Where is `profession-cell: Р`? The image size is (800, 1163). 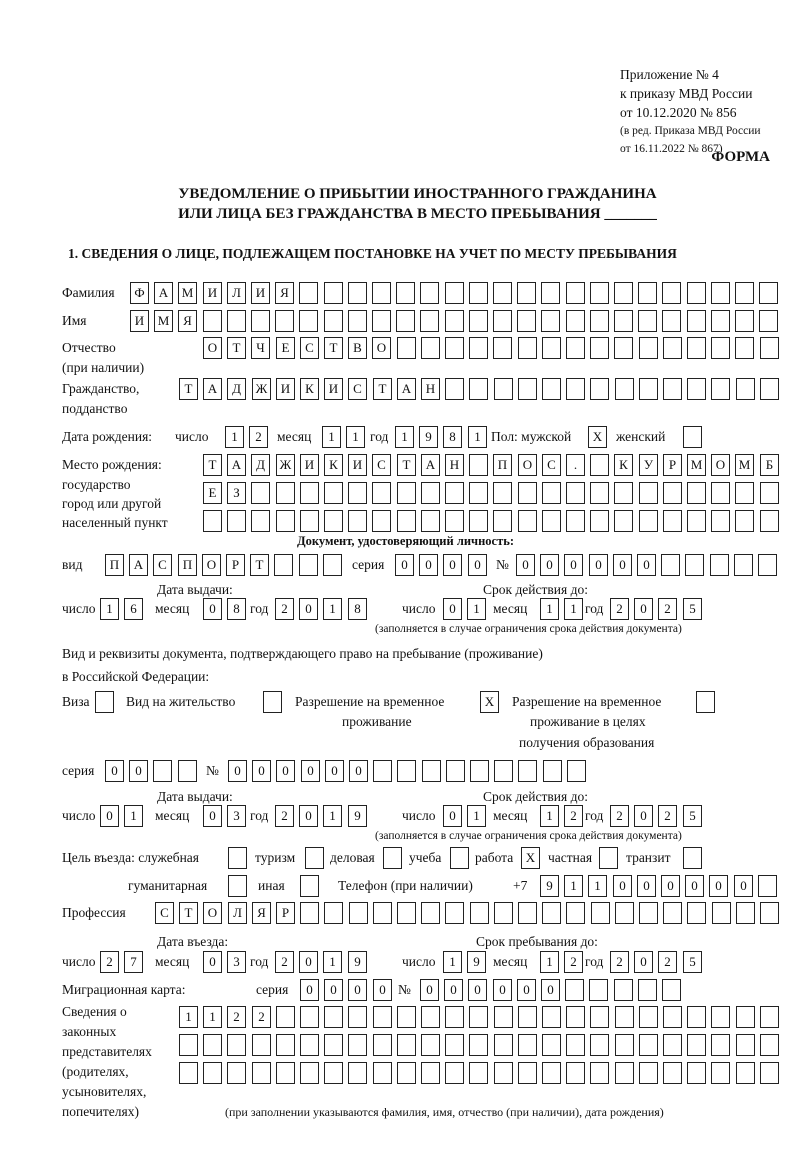
profession-cell: Р is located at coordinates (285, 913).